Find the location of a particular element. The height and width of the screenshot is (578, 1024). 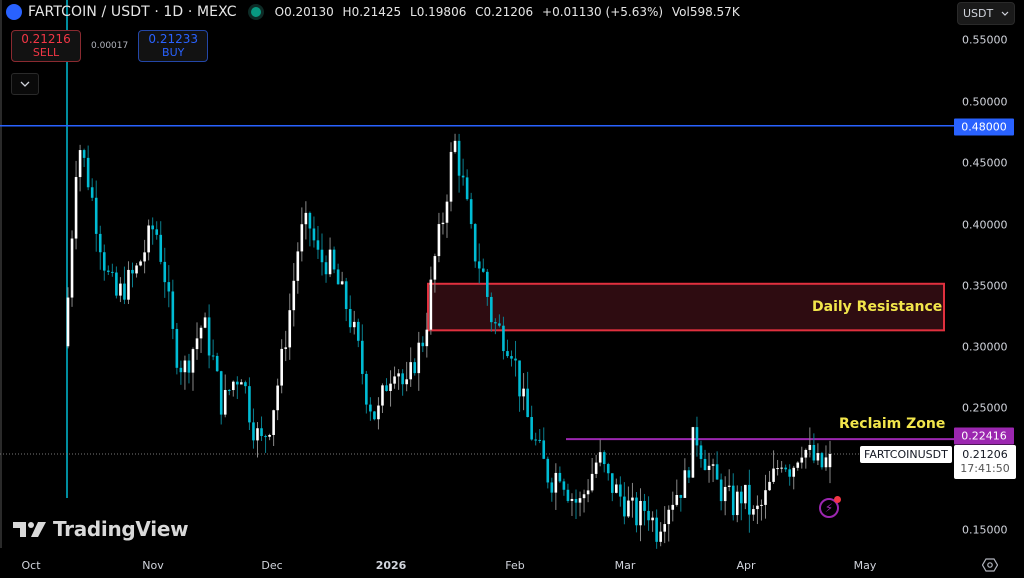

y-tick: 0.35000 is located at coordinates (985, 286).